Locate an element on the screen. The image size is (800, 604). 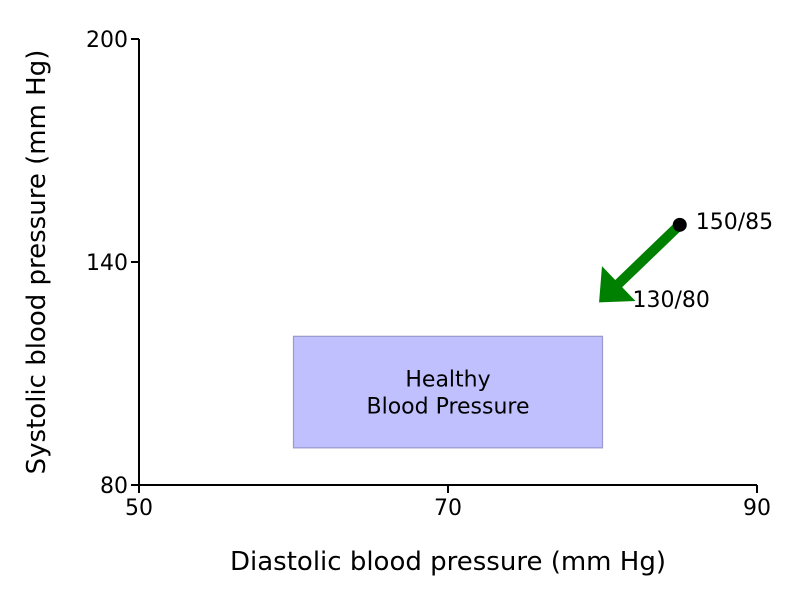
healthy-region is located at coordinates (448, 392).